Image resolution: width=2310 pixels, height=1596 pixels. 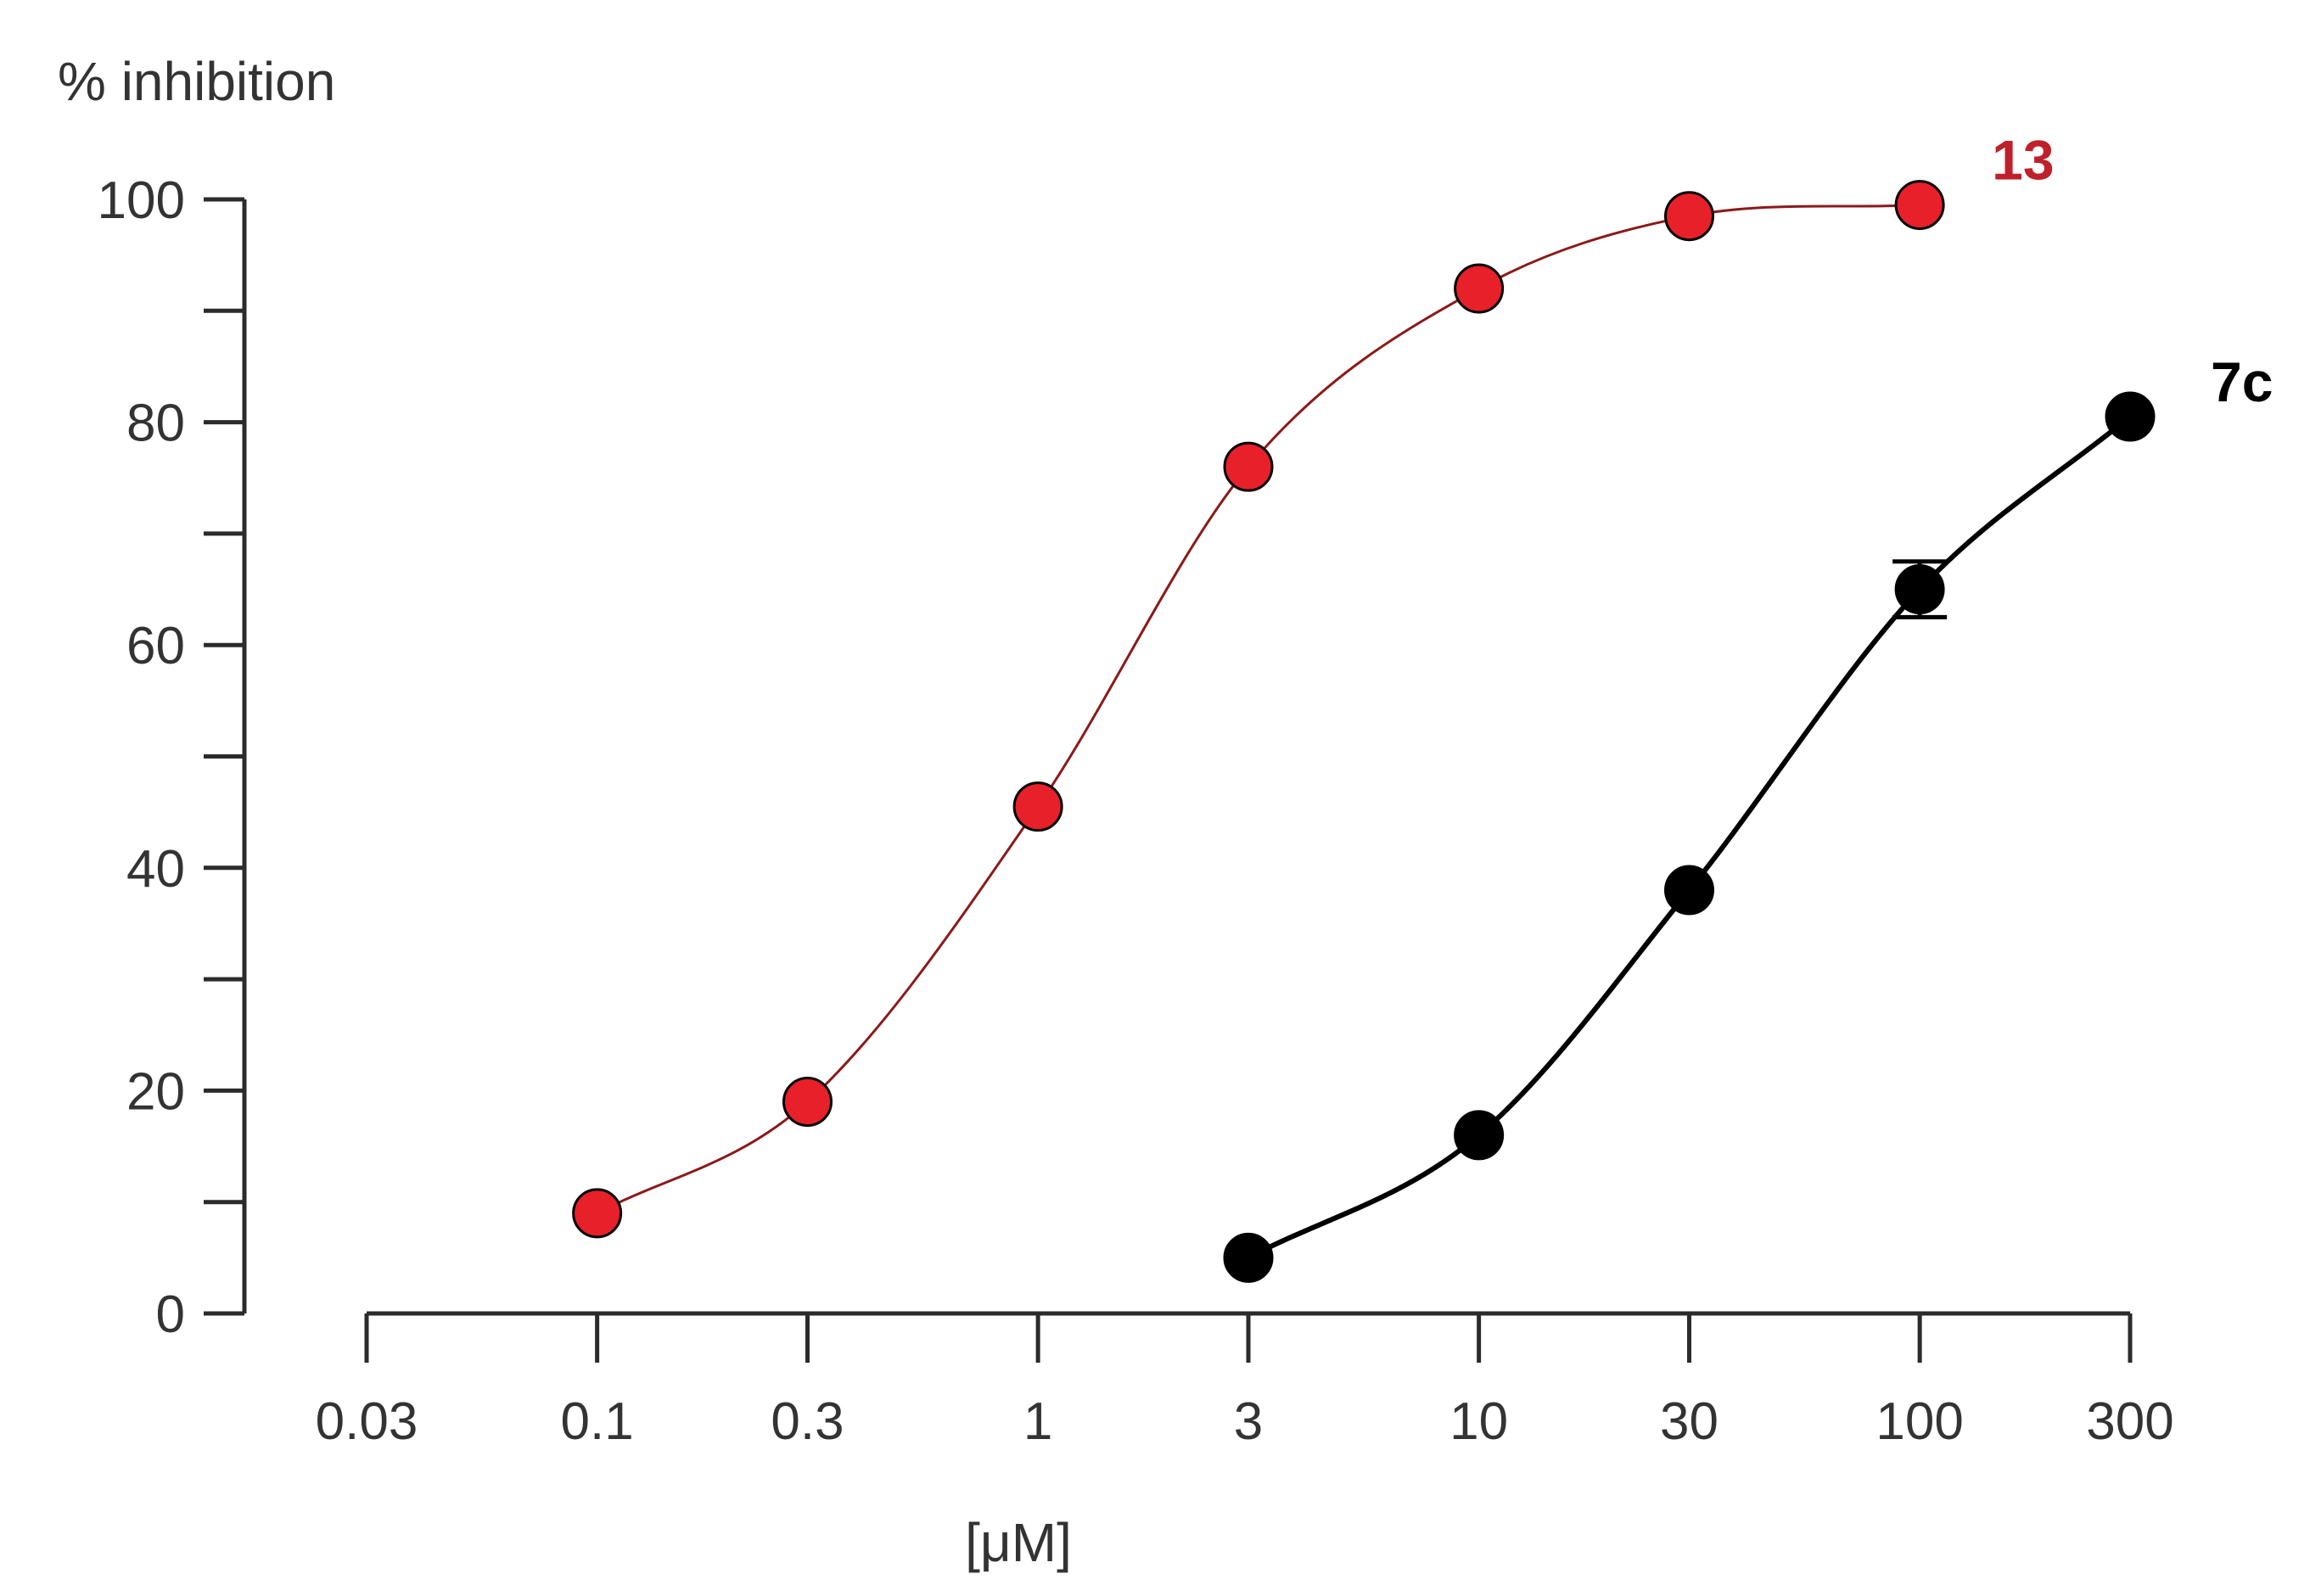 I want to click on y-tick-label: 40, so click(x=155, y=869).